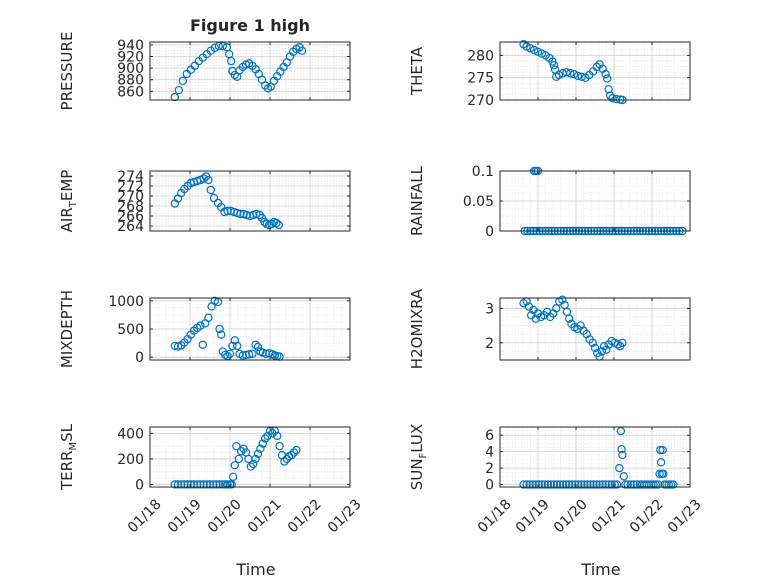 Image resolution: width=778 pixels, height=587 pixels. I want to click on x-tick-label: 01/19, so click(533, 516).